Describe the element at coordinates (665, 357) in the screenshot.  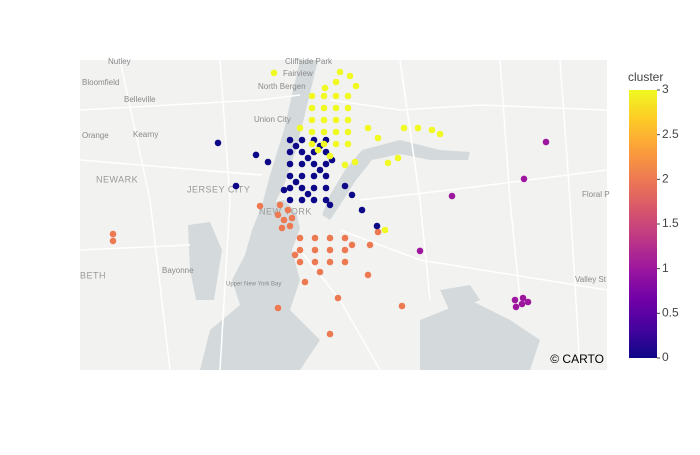
I see `colorbar-tick-label: 0` at that location.